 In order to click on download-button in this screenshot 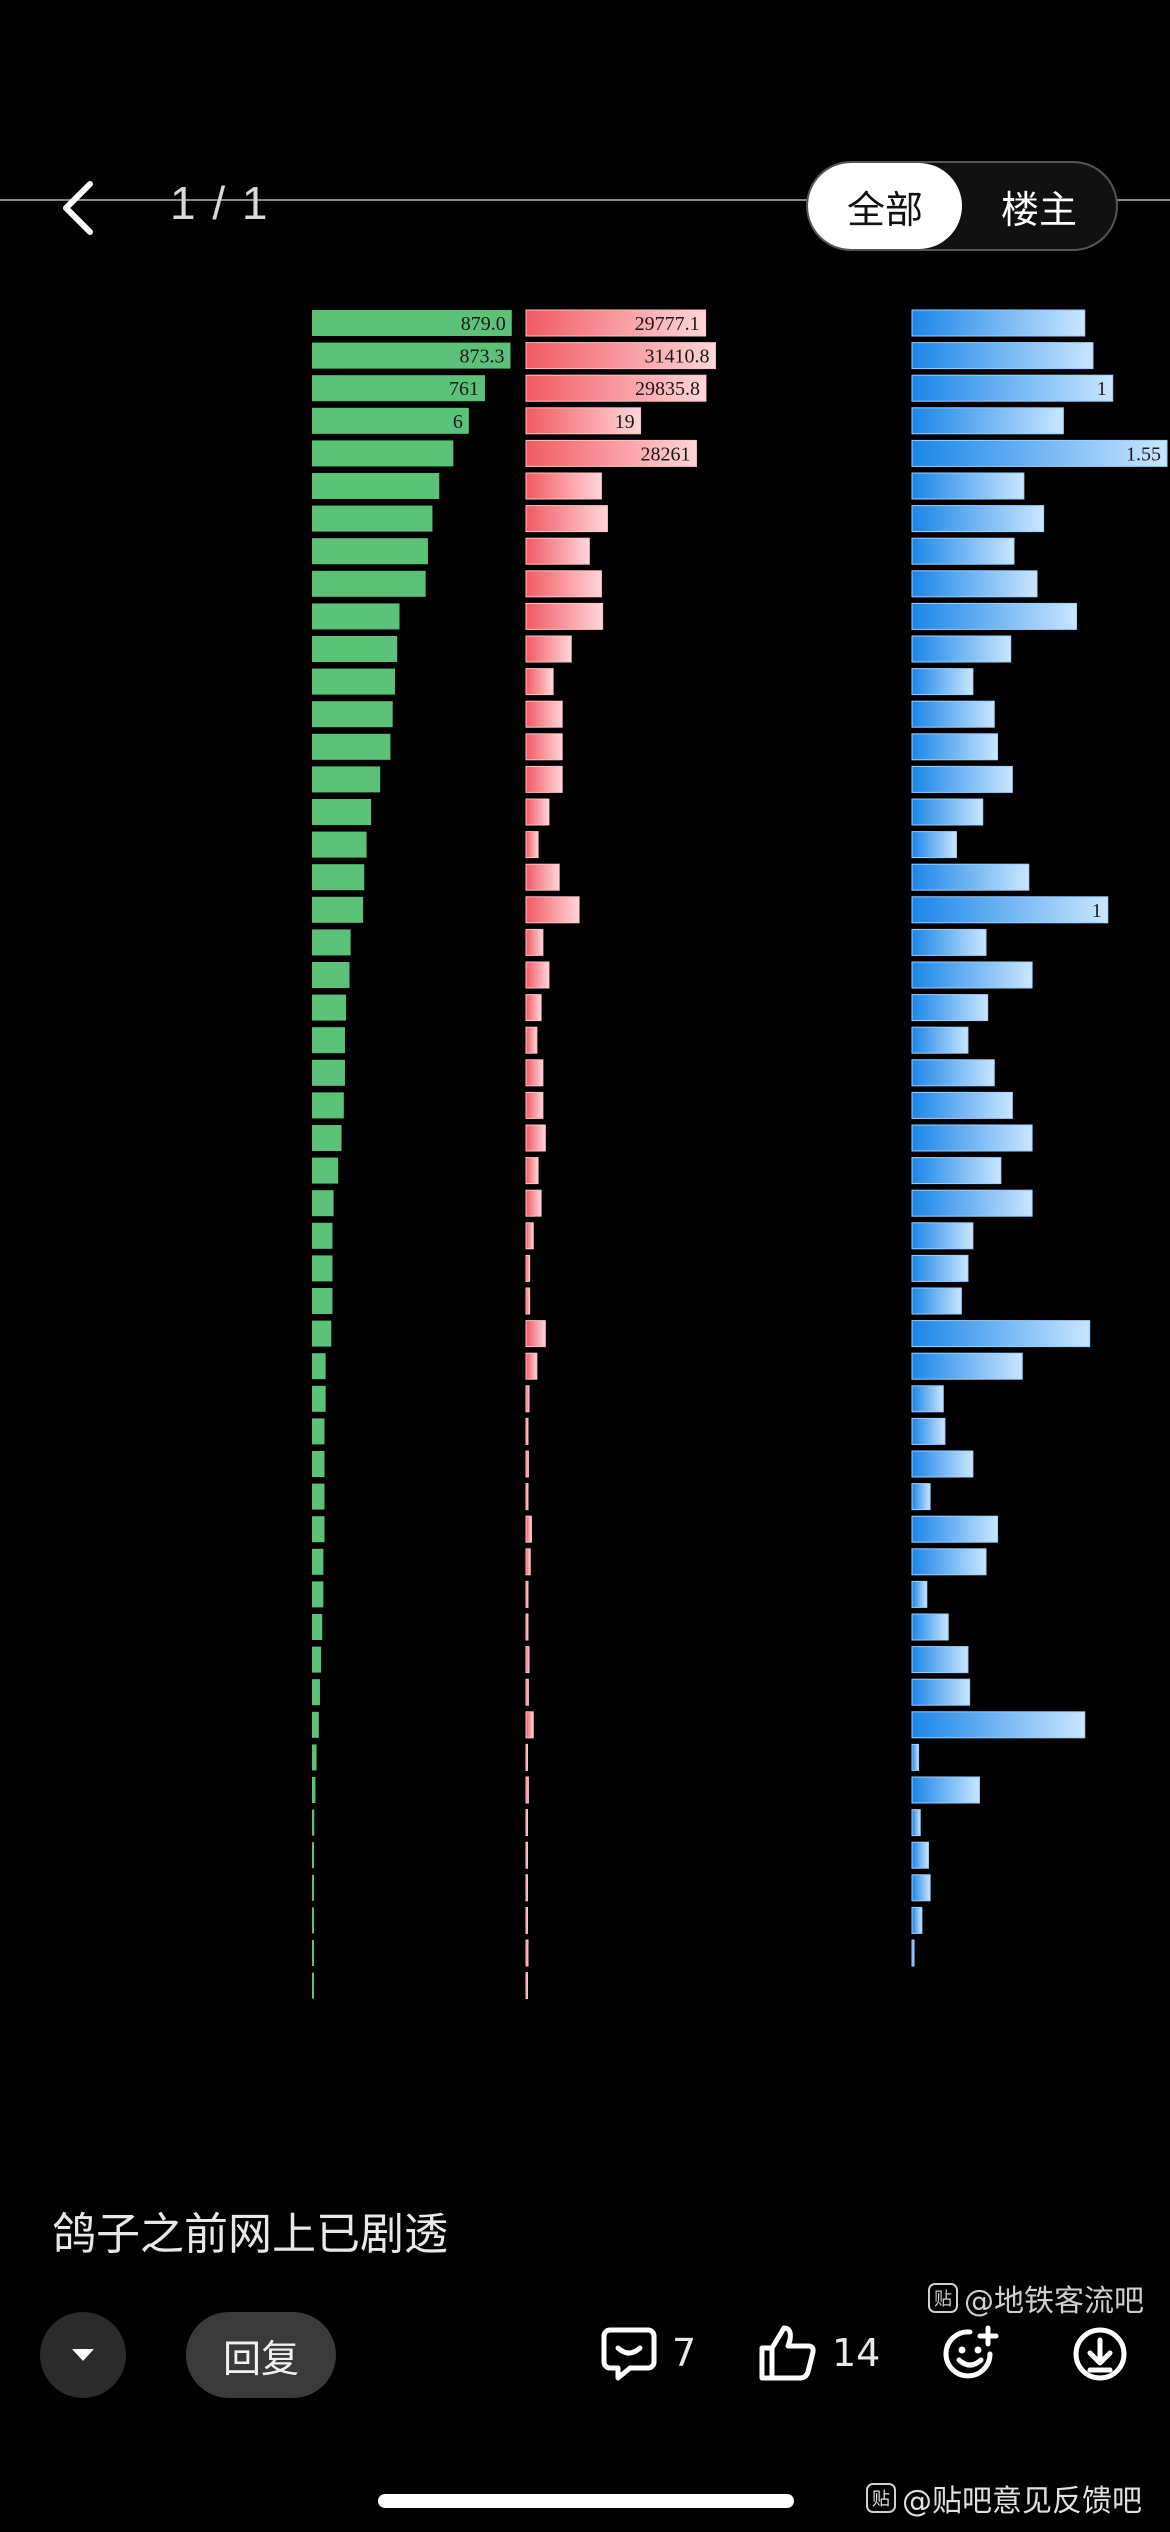, I will do `click(1100, 2354)`.